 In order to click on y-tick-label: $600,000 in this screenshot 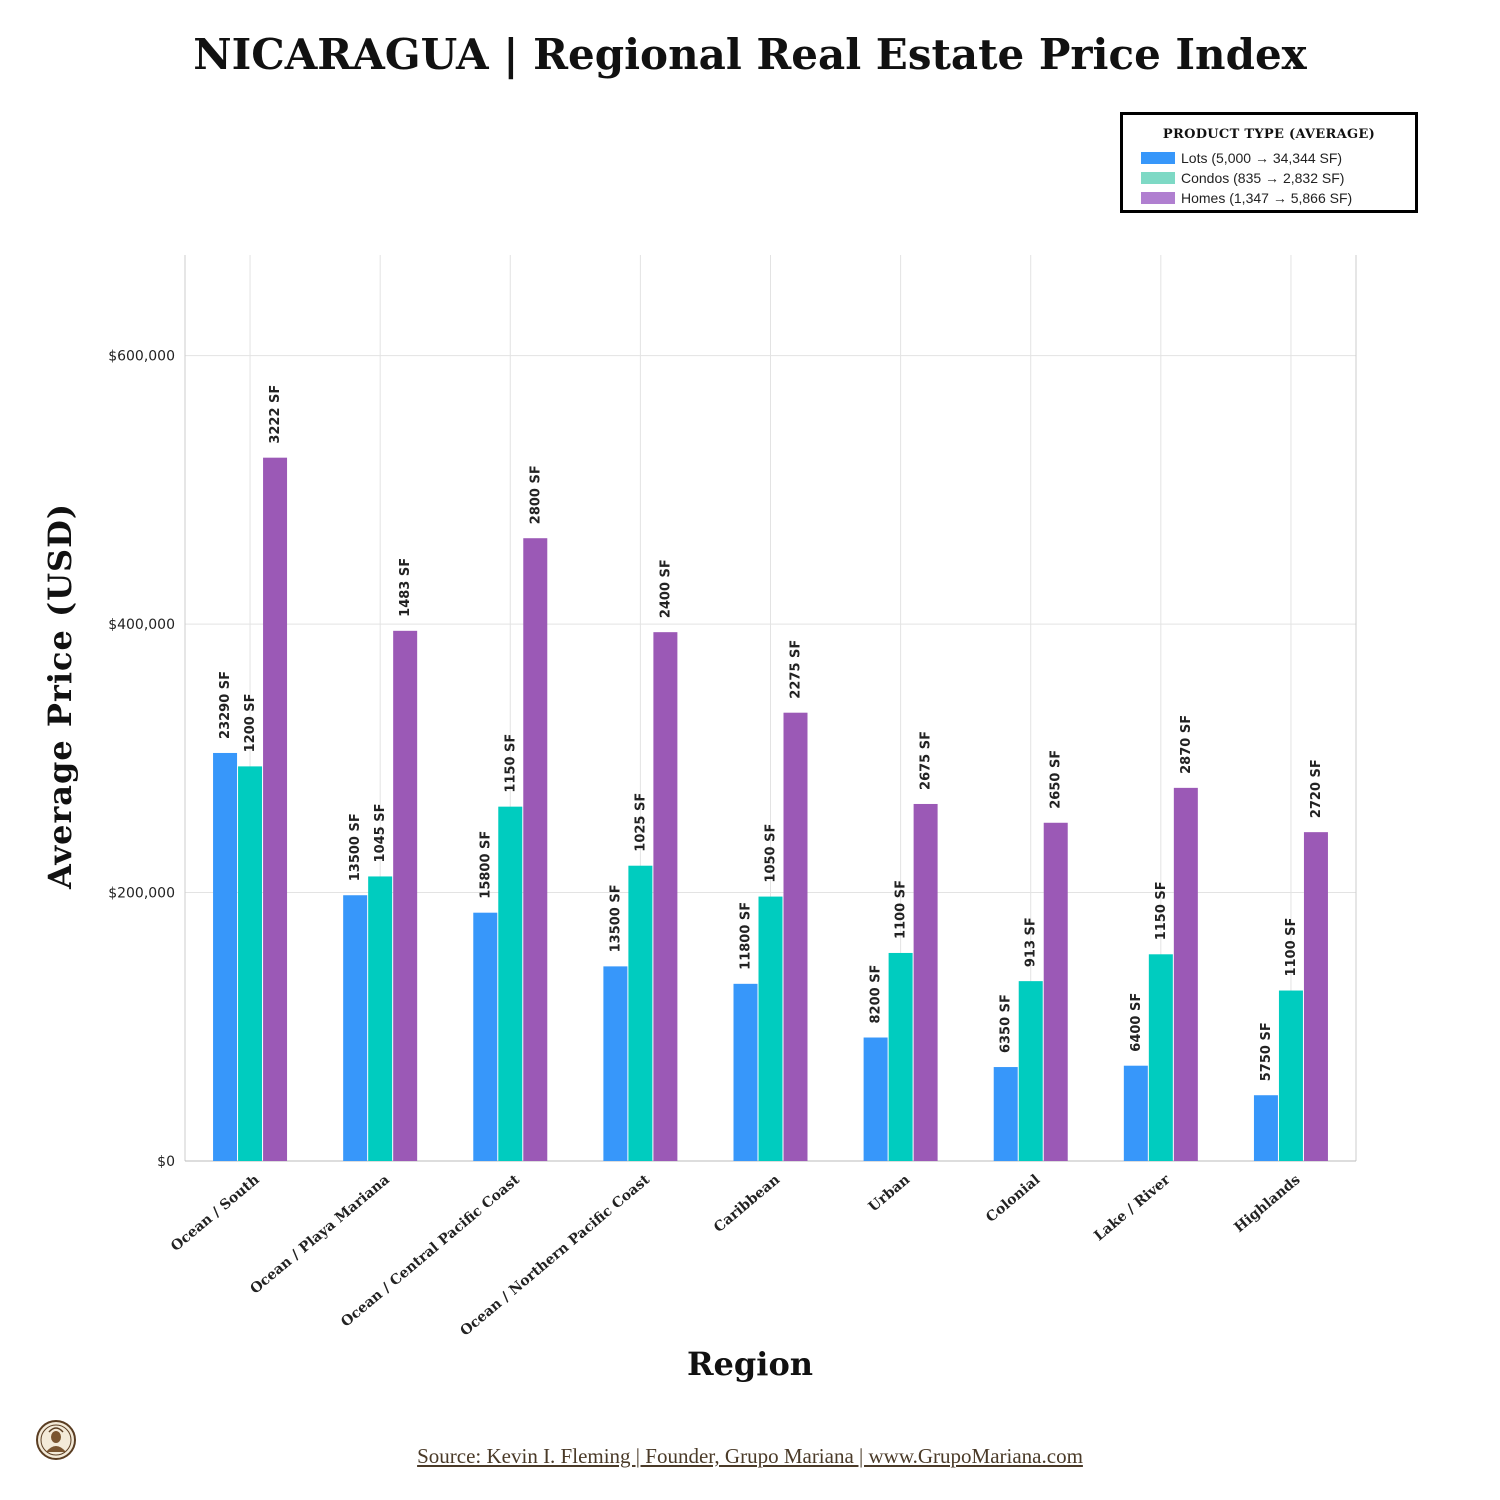, I will do `click(141, 357)`.